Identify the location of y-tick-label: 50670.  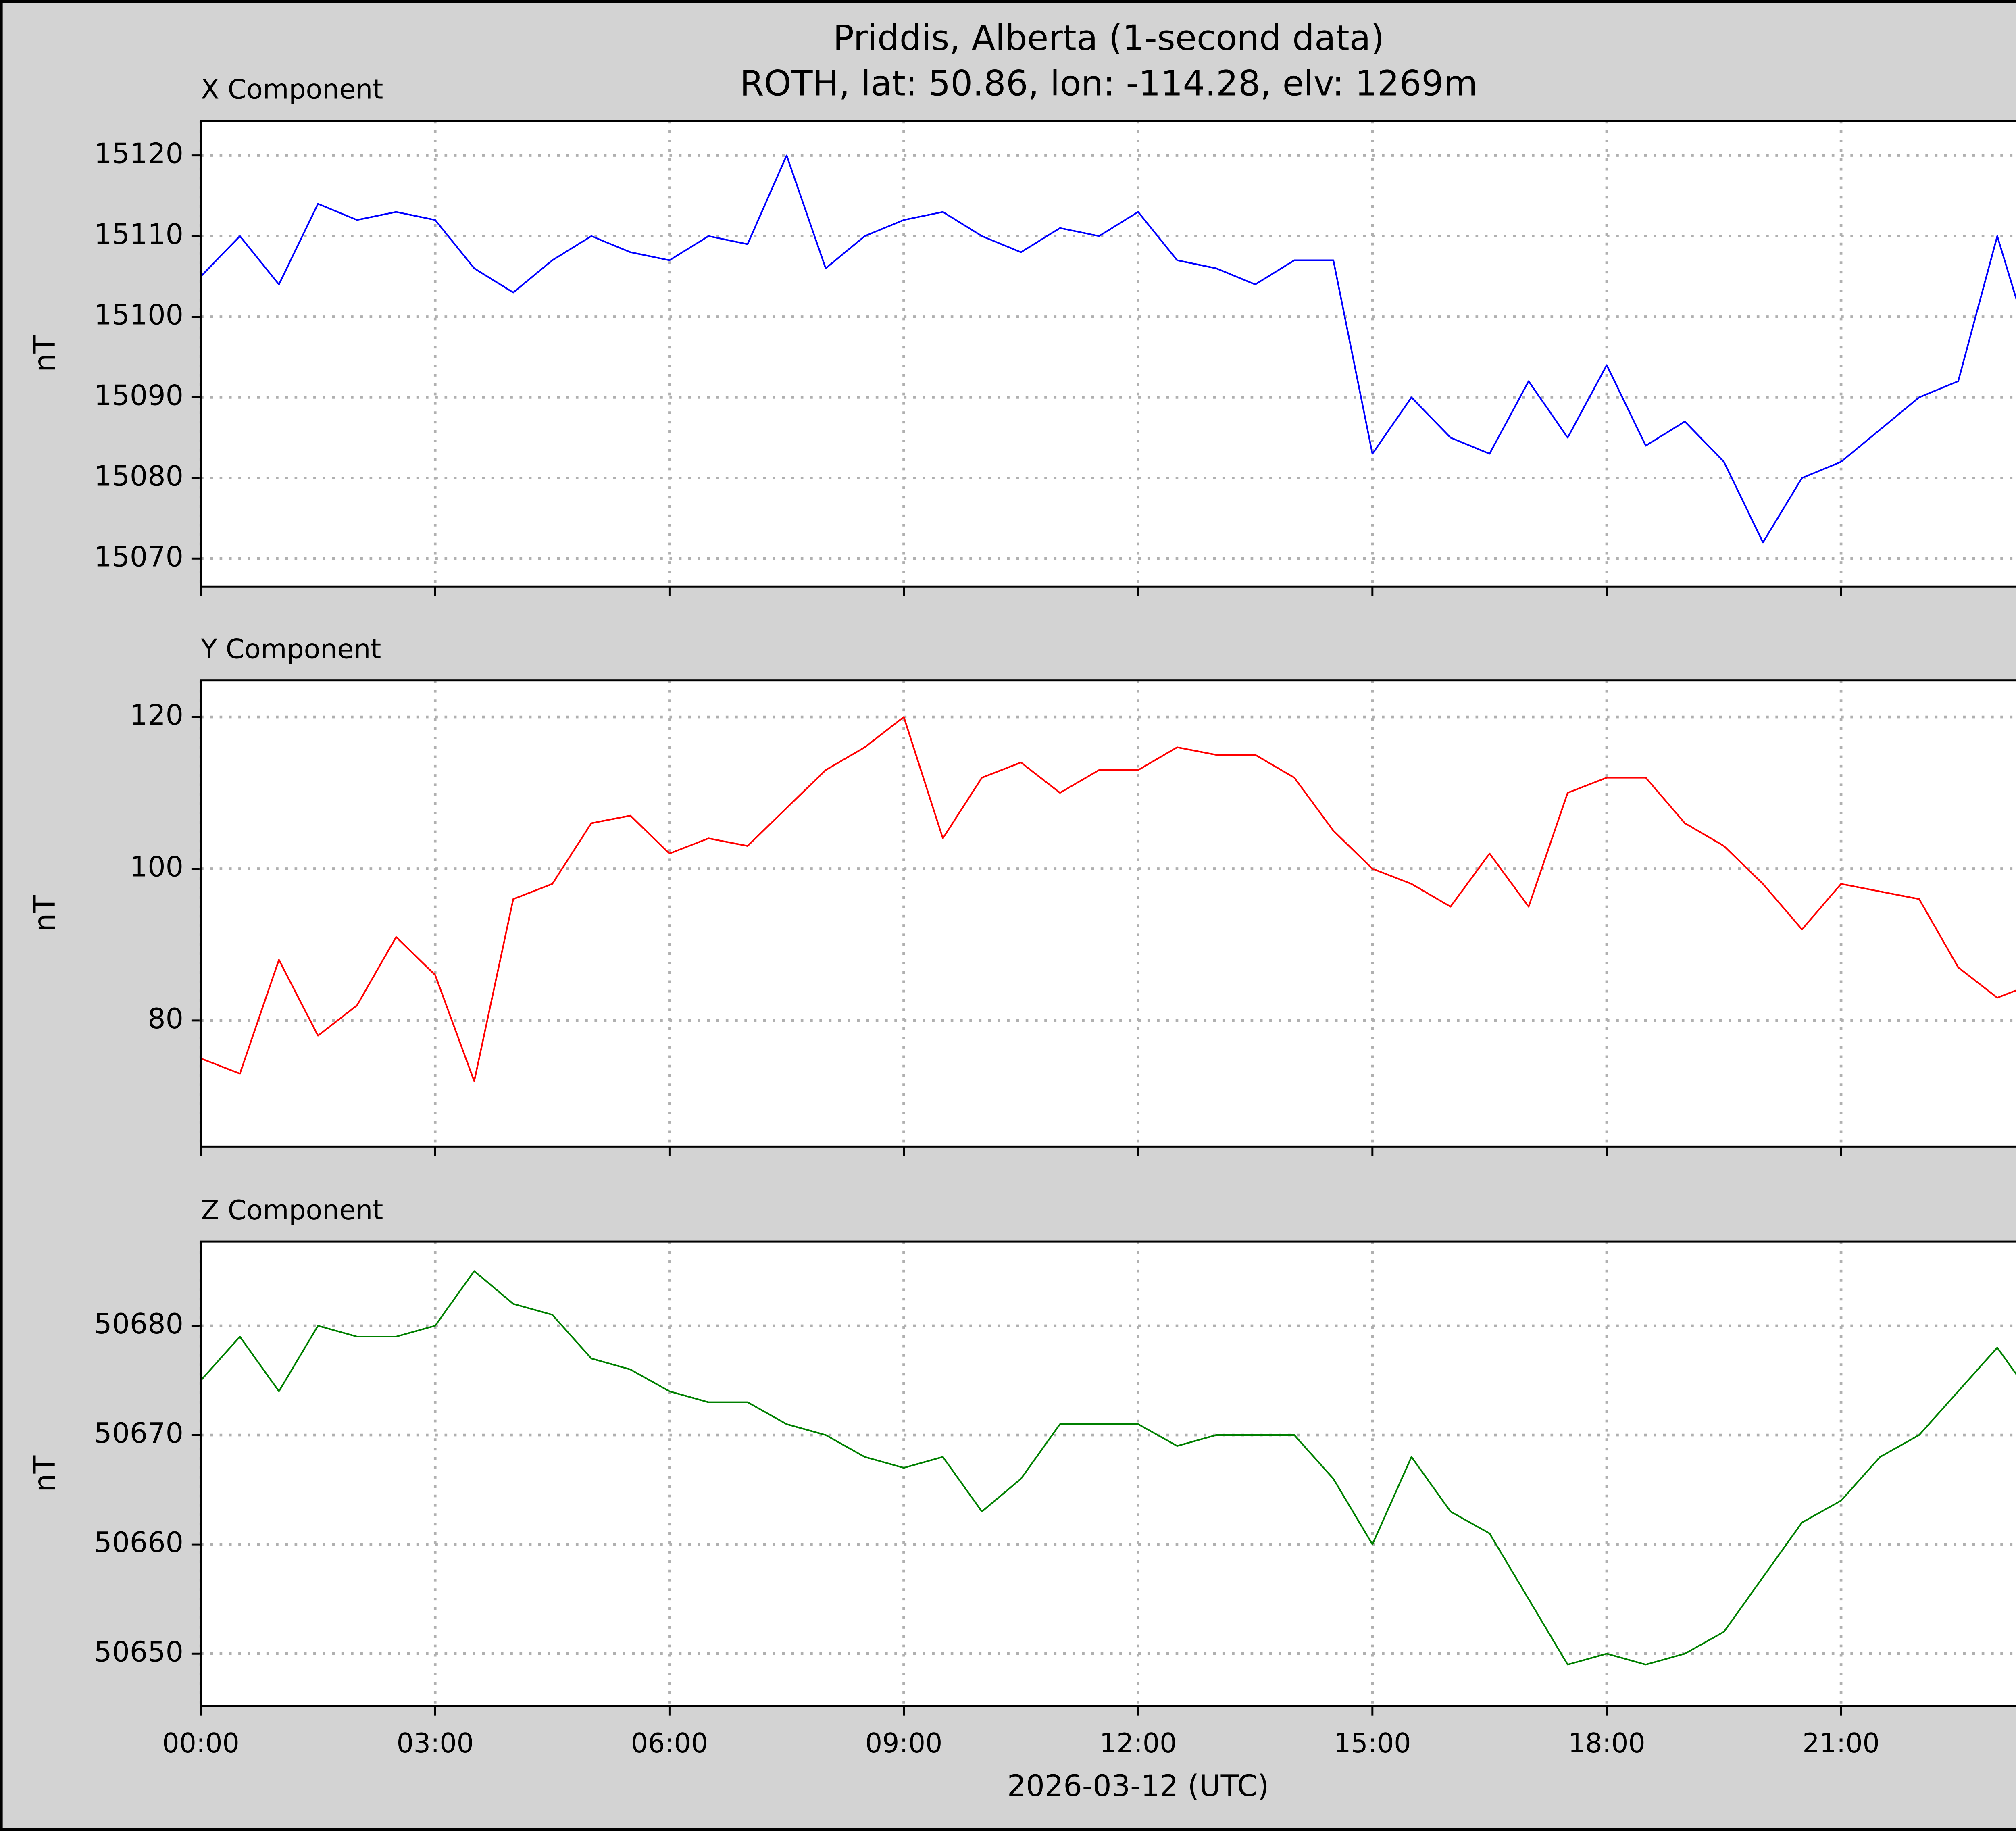
(138, 1433).